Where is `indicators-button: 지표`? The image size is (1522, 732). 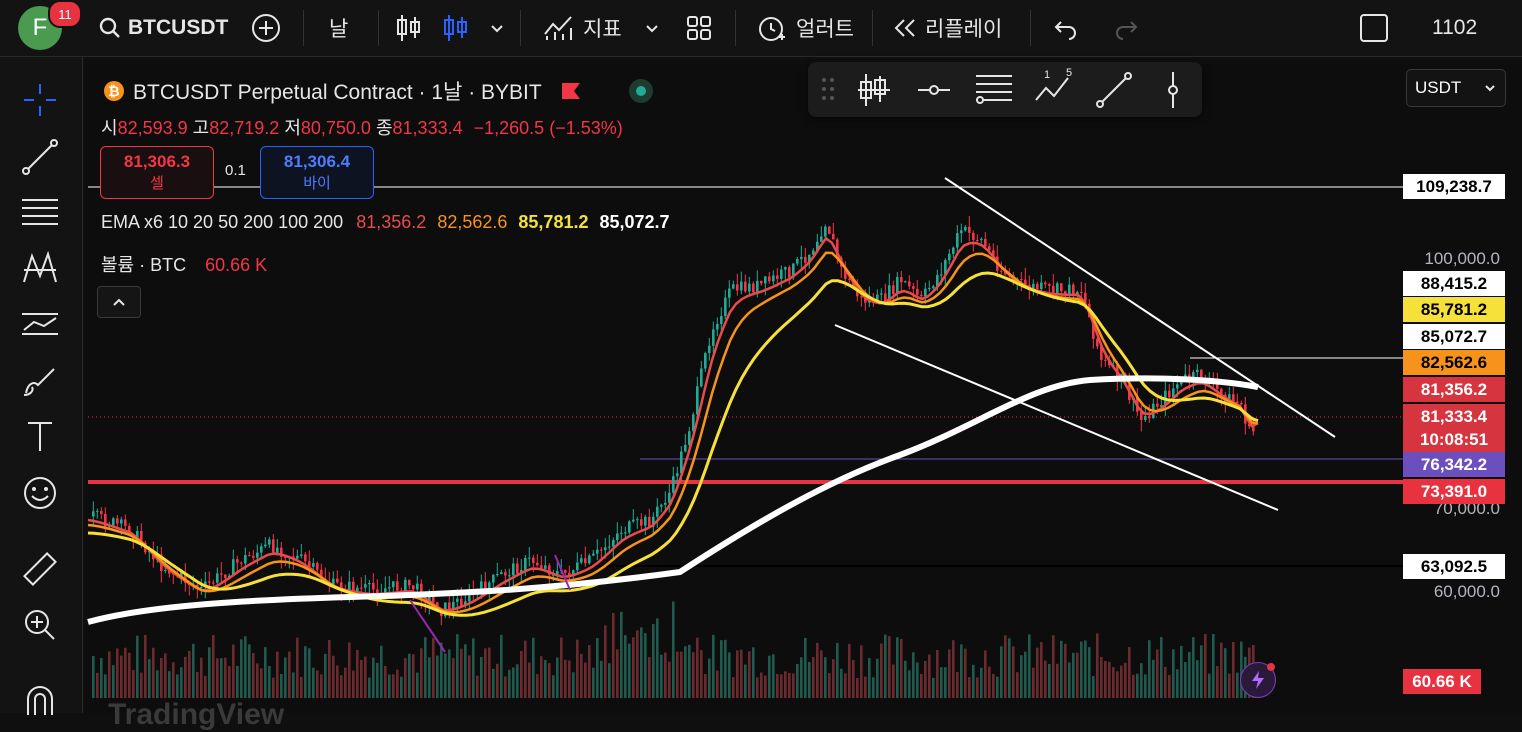
indicators-button: 지표 is located at coordinates (582, 28).